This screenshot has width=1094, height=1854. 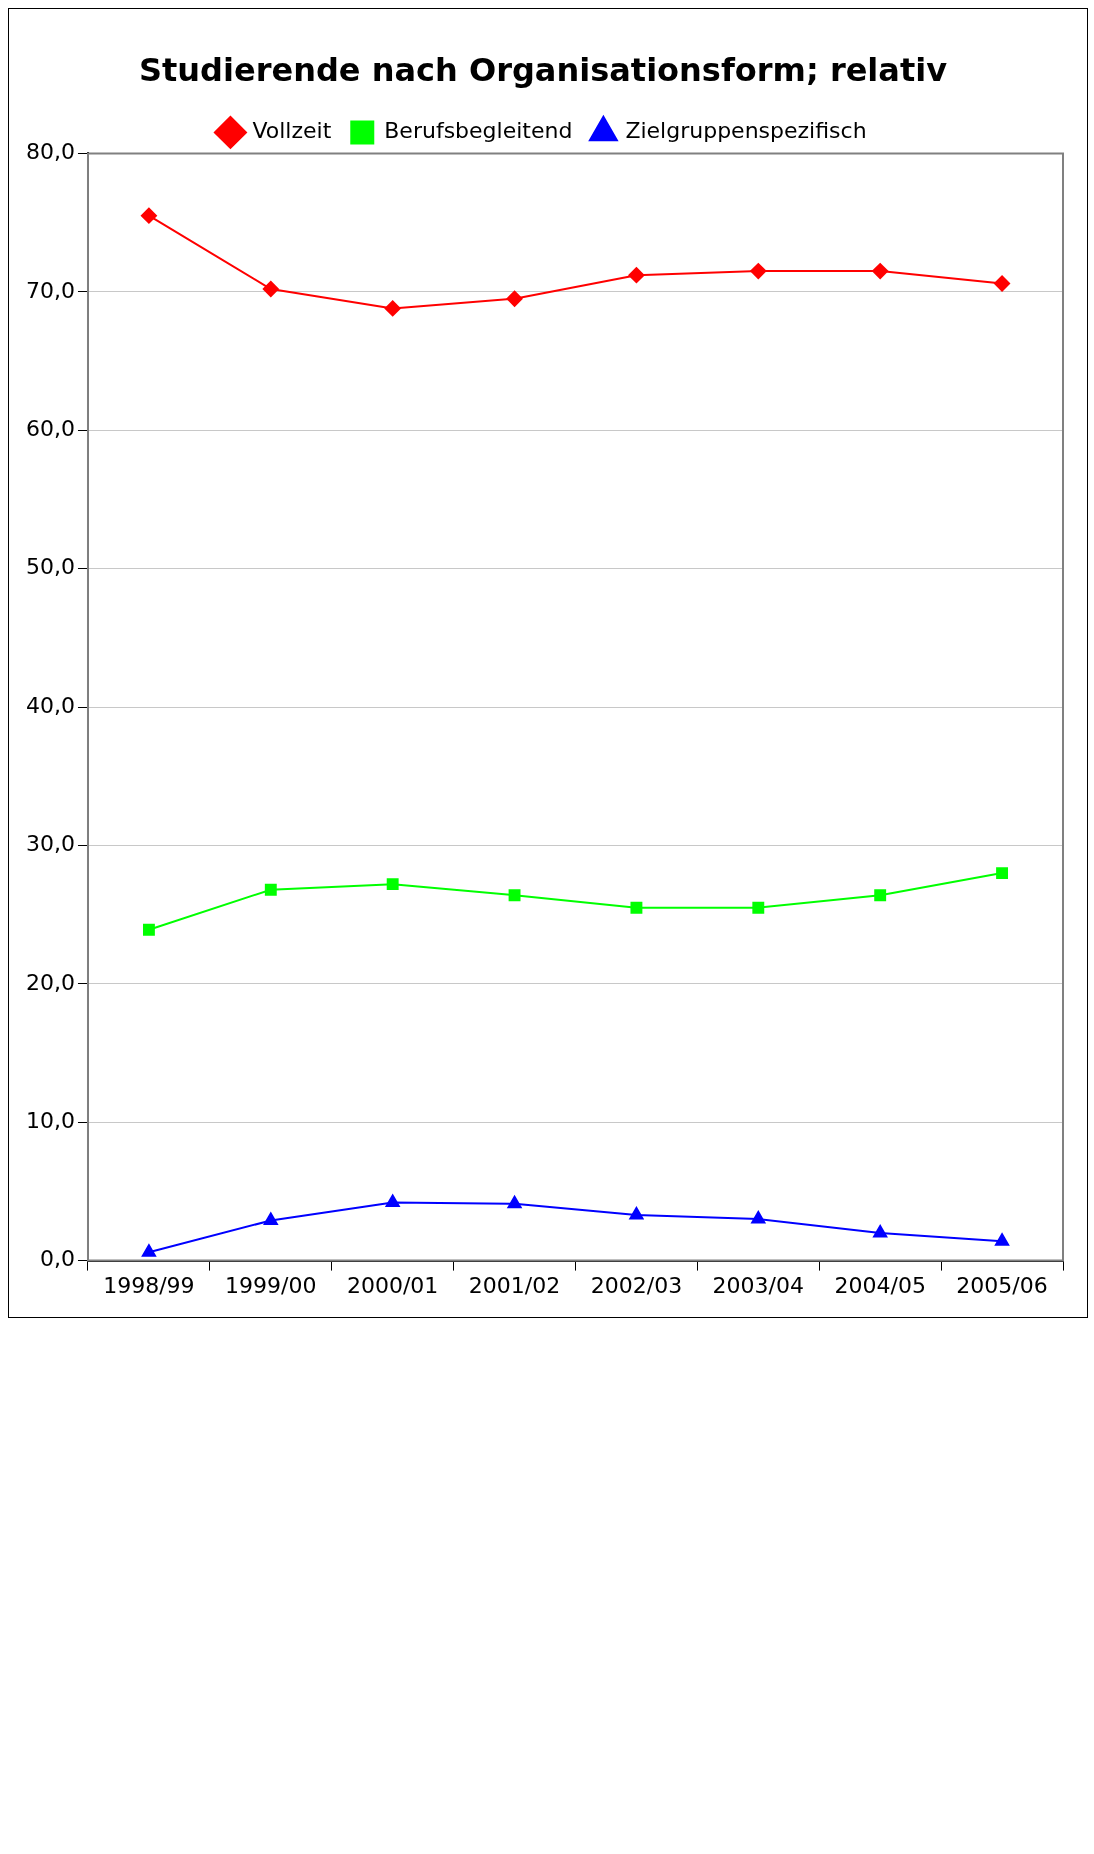 What do you see at coordinates (392, 1285) in the screenshot?
I see `x-tick-label: 2000/01` at bounding box center [392, 1285].